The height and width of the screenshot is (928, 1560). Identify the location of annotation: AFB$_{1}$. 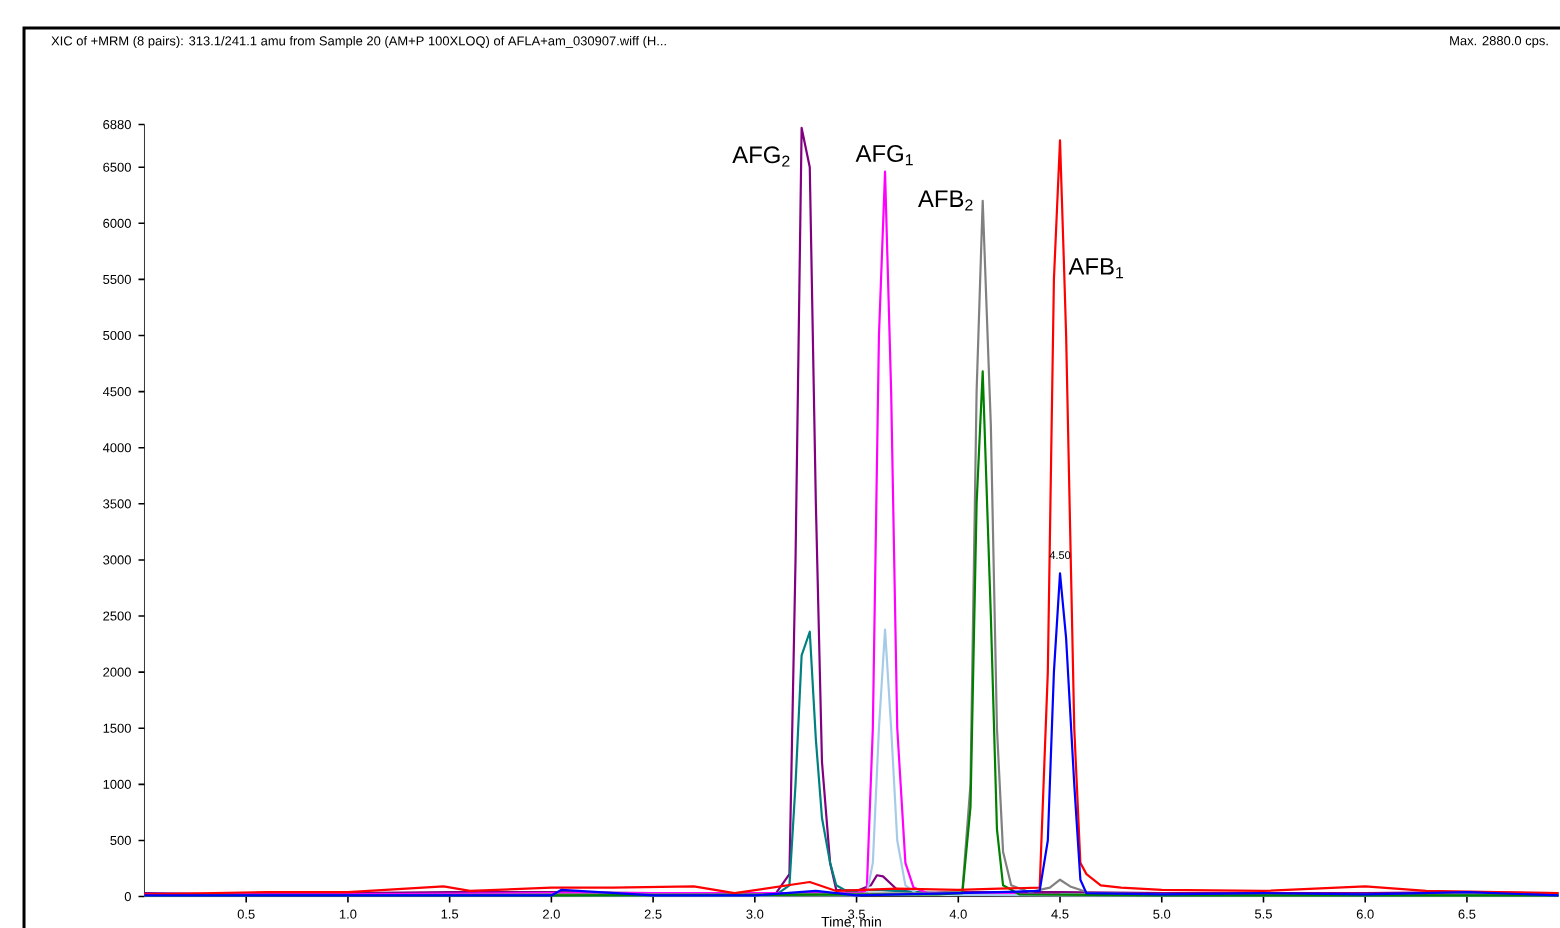
(1096, 268).